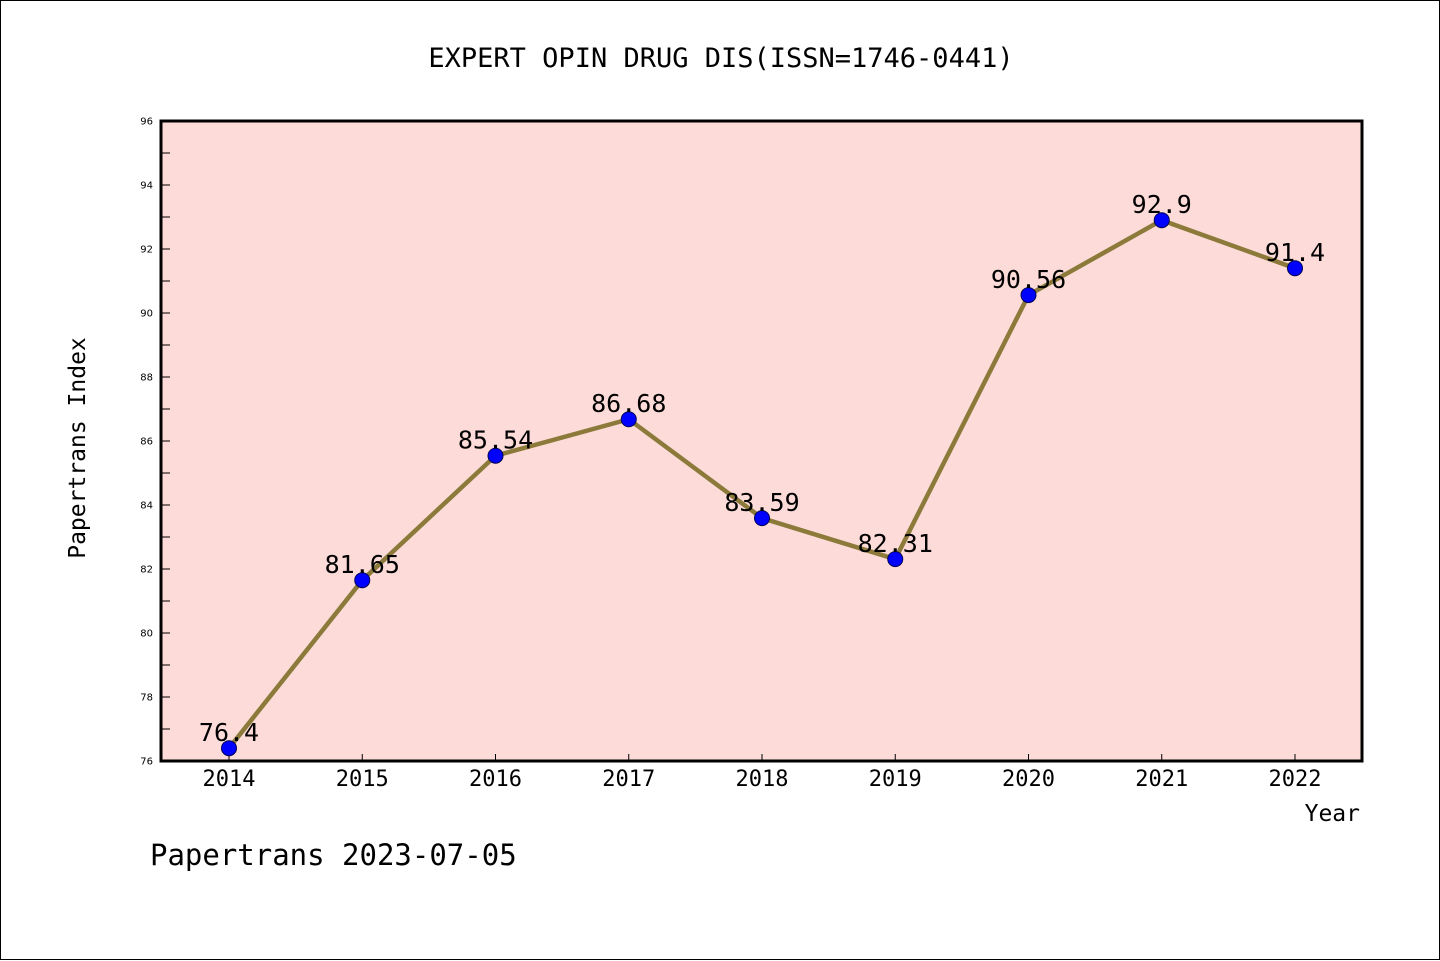  What do you see at coordinates (146, 634) in the screenshot?
I see `y-tick-label: 80` at bounding box center [146, 634].